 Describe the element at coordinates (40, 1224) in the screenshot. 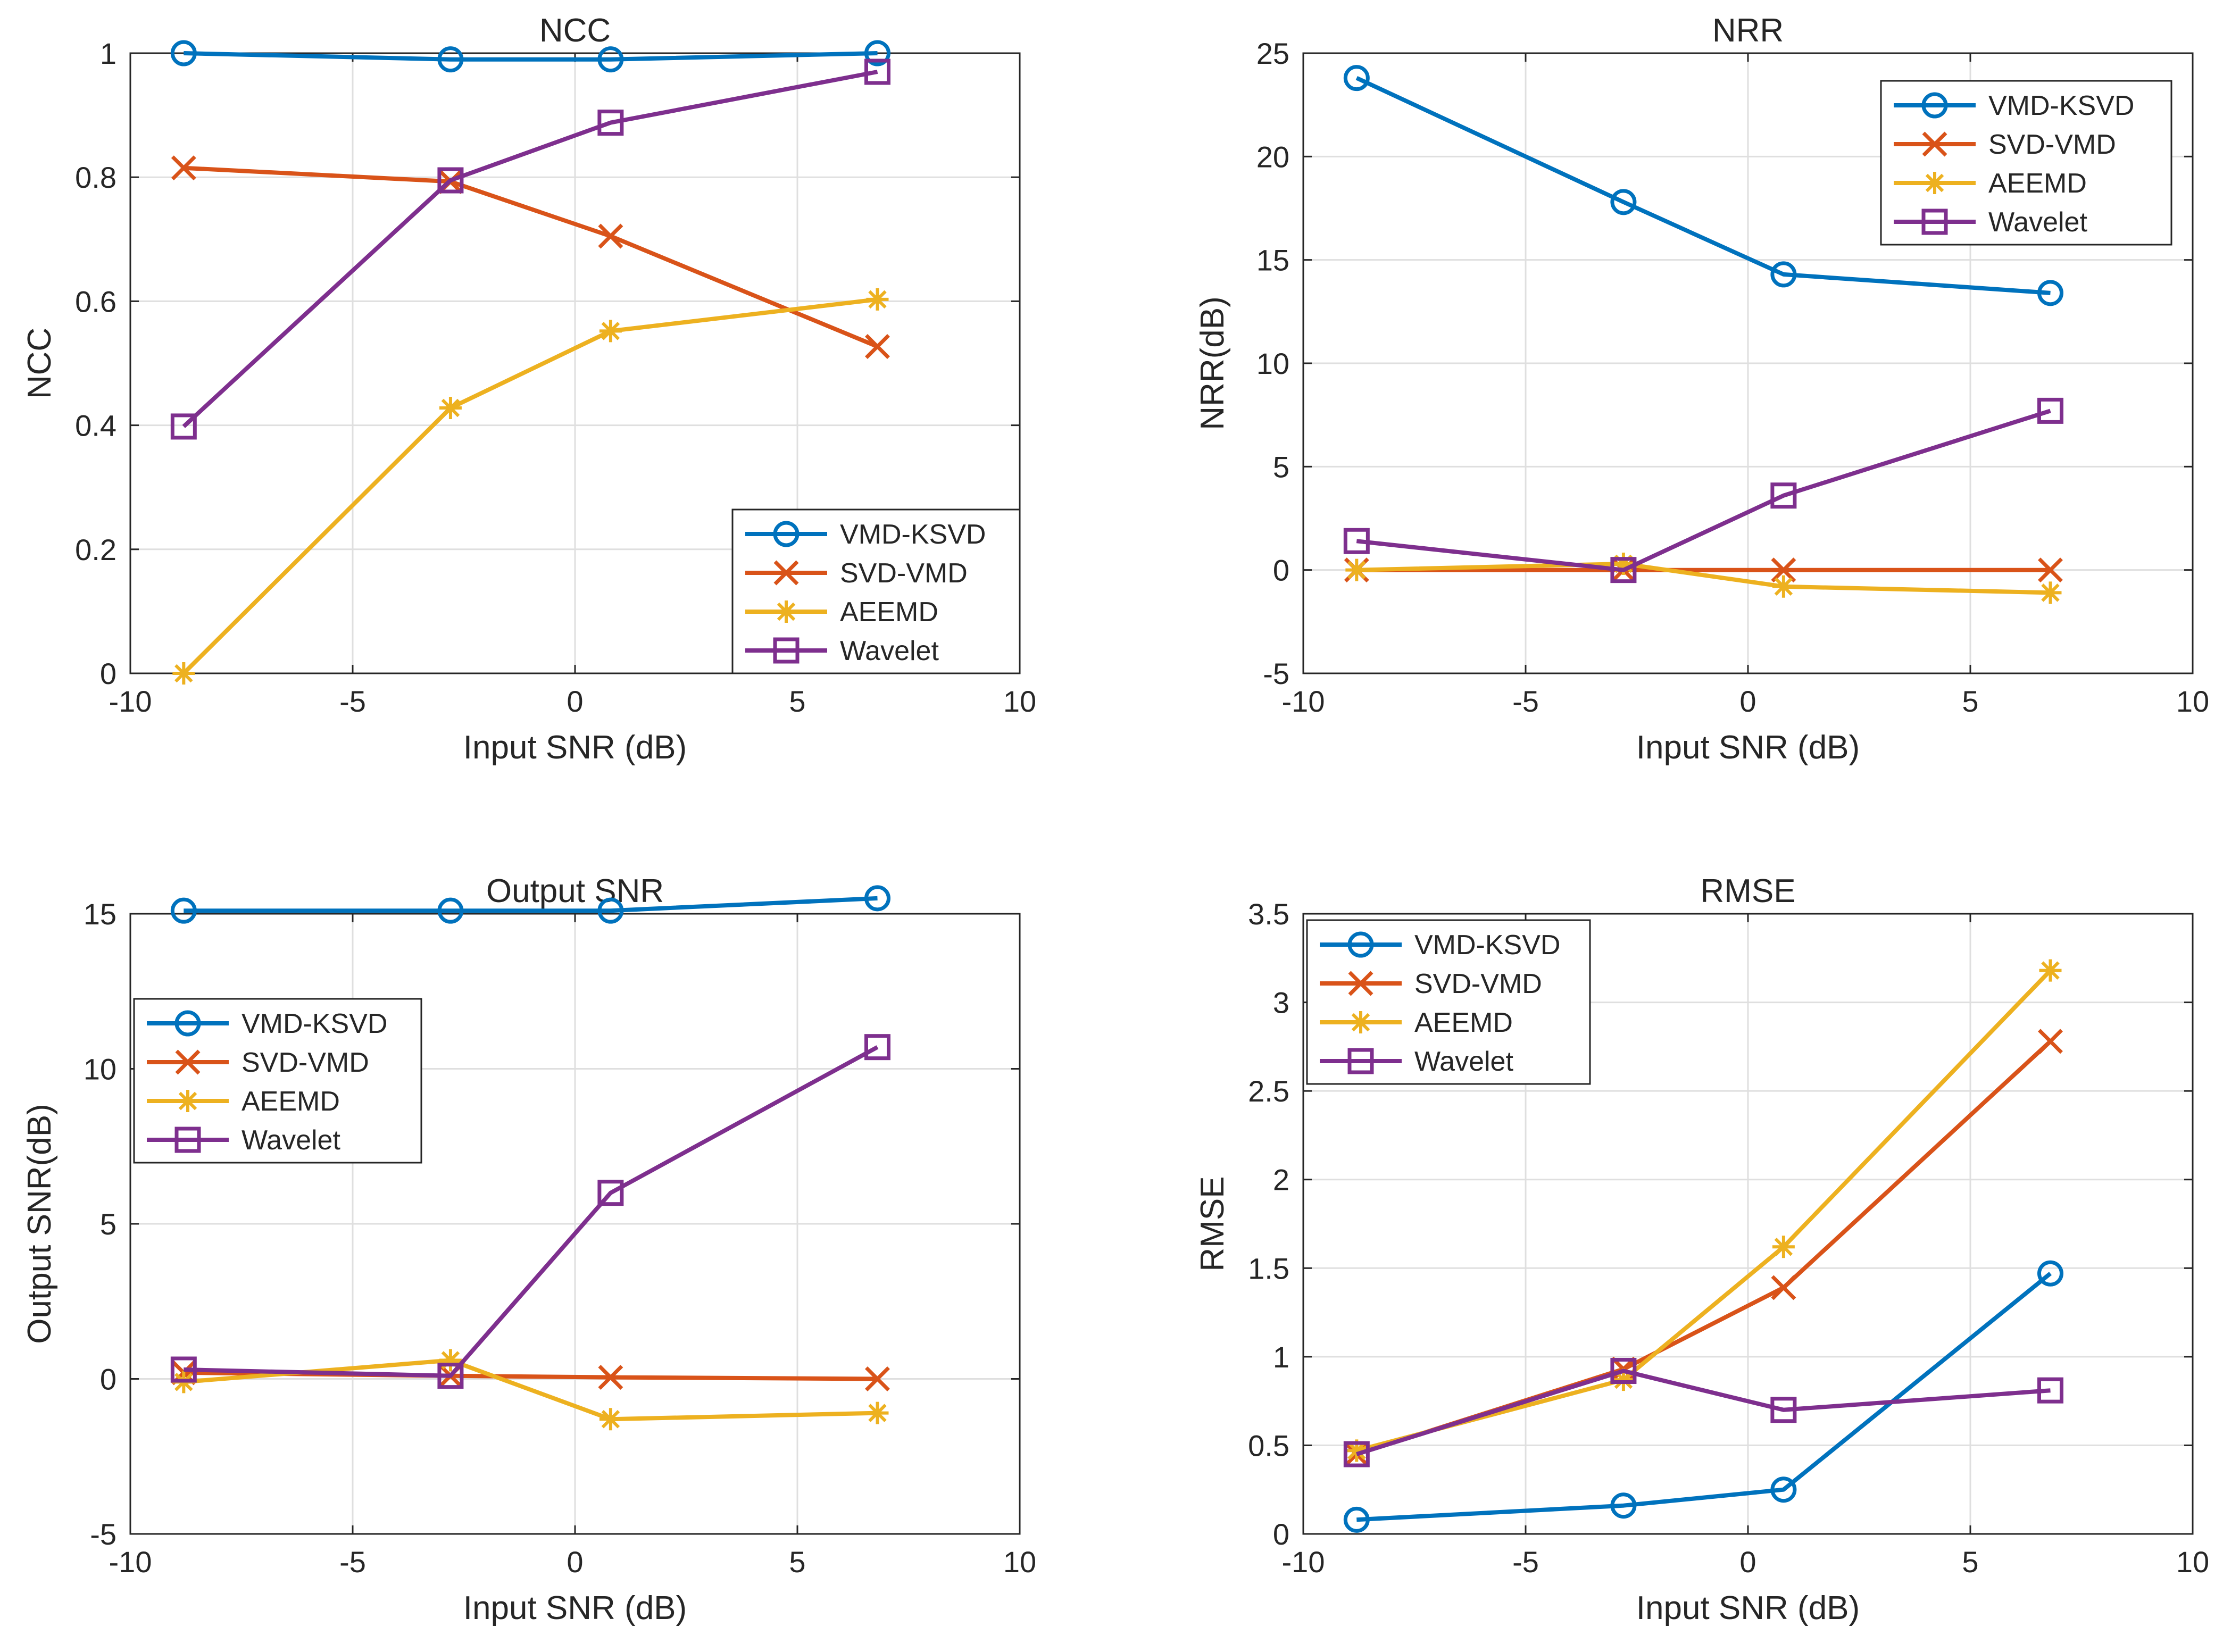

I see `y-axis-label: Output SNR(dB)` at that location.